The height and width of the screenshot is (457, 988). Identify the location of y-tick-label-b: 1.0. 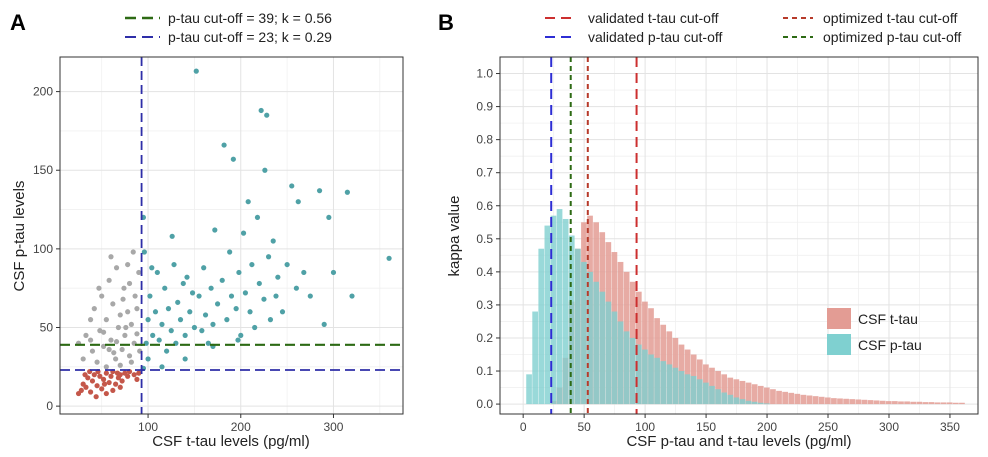
(484, 74).